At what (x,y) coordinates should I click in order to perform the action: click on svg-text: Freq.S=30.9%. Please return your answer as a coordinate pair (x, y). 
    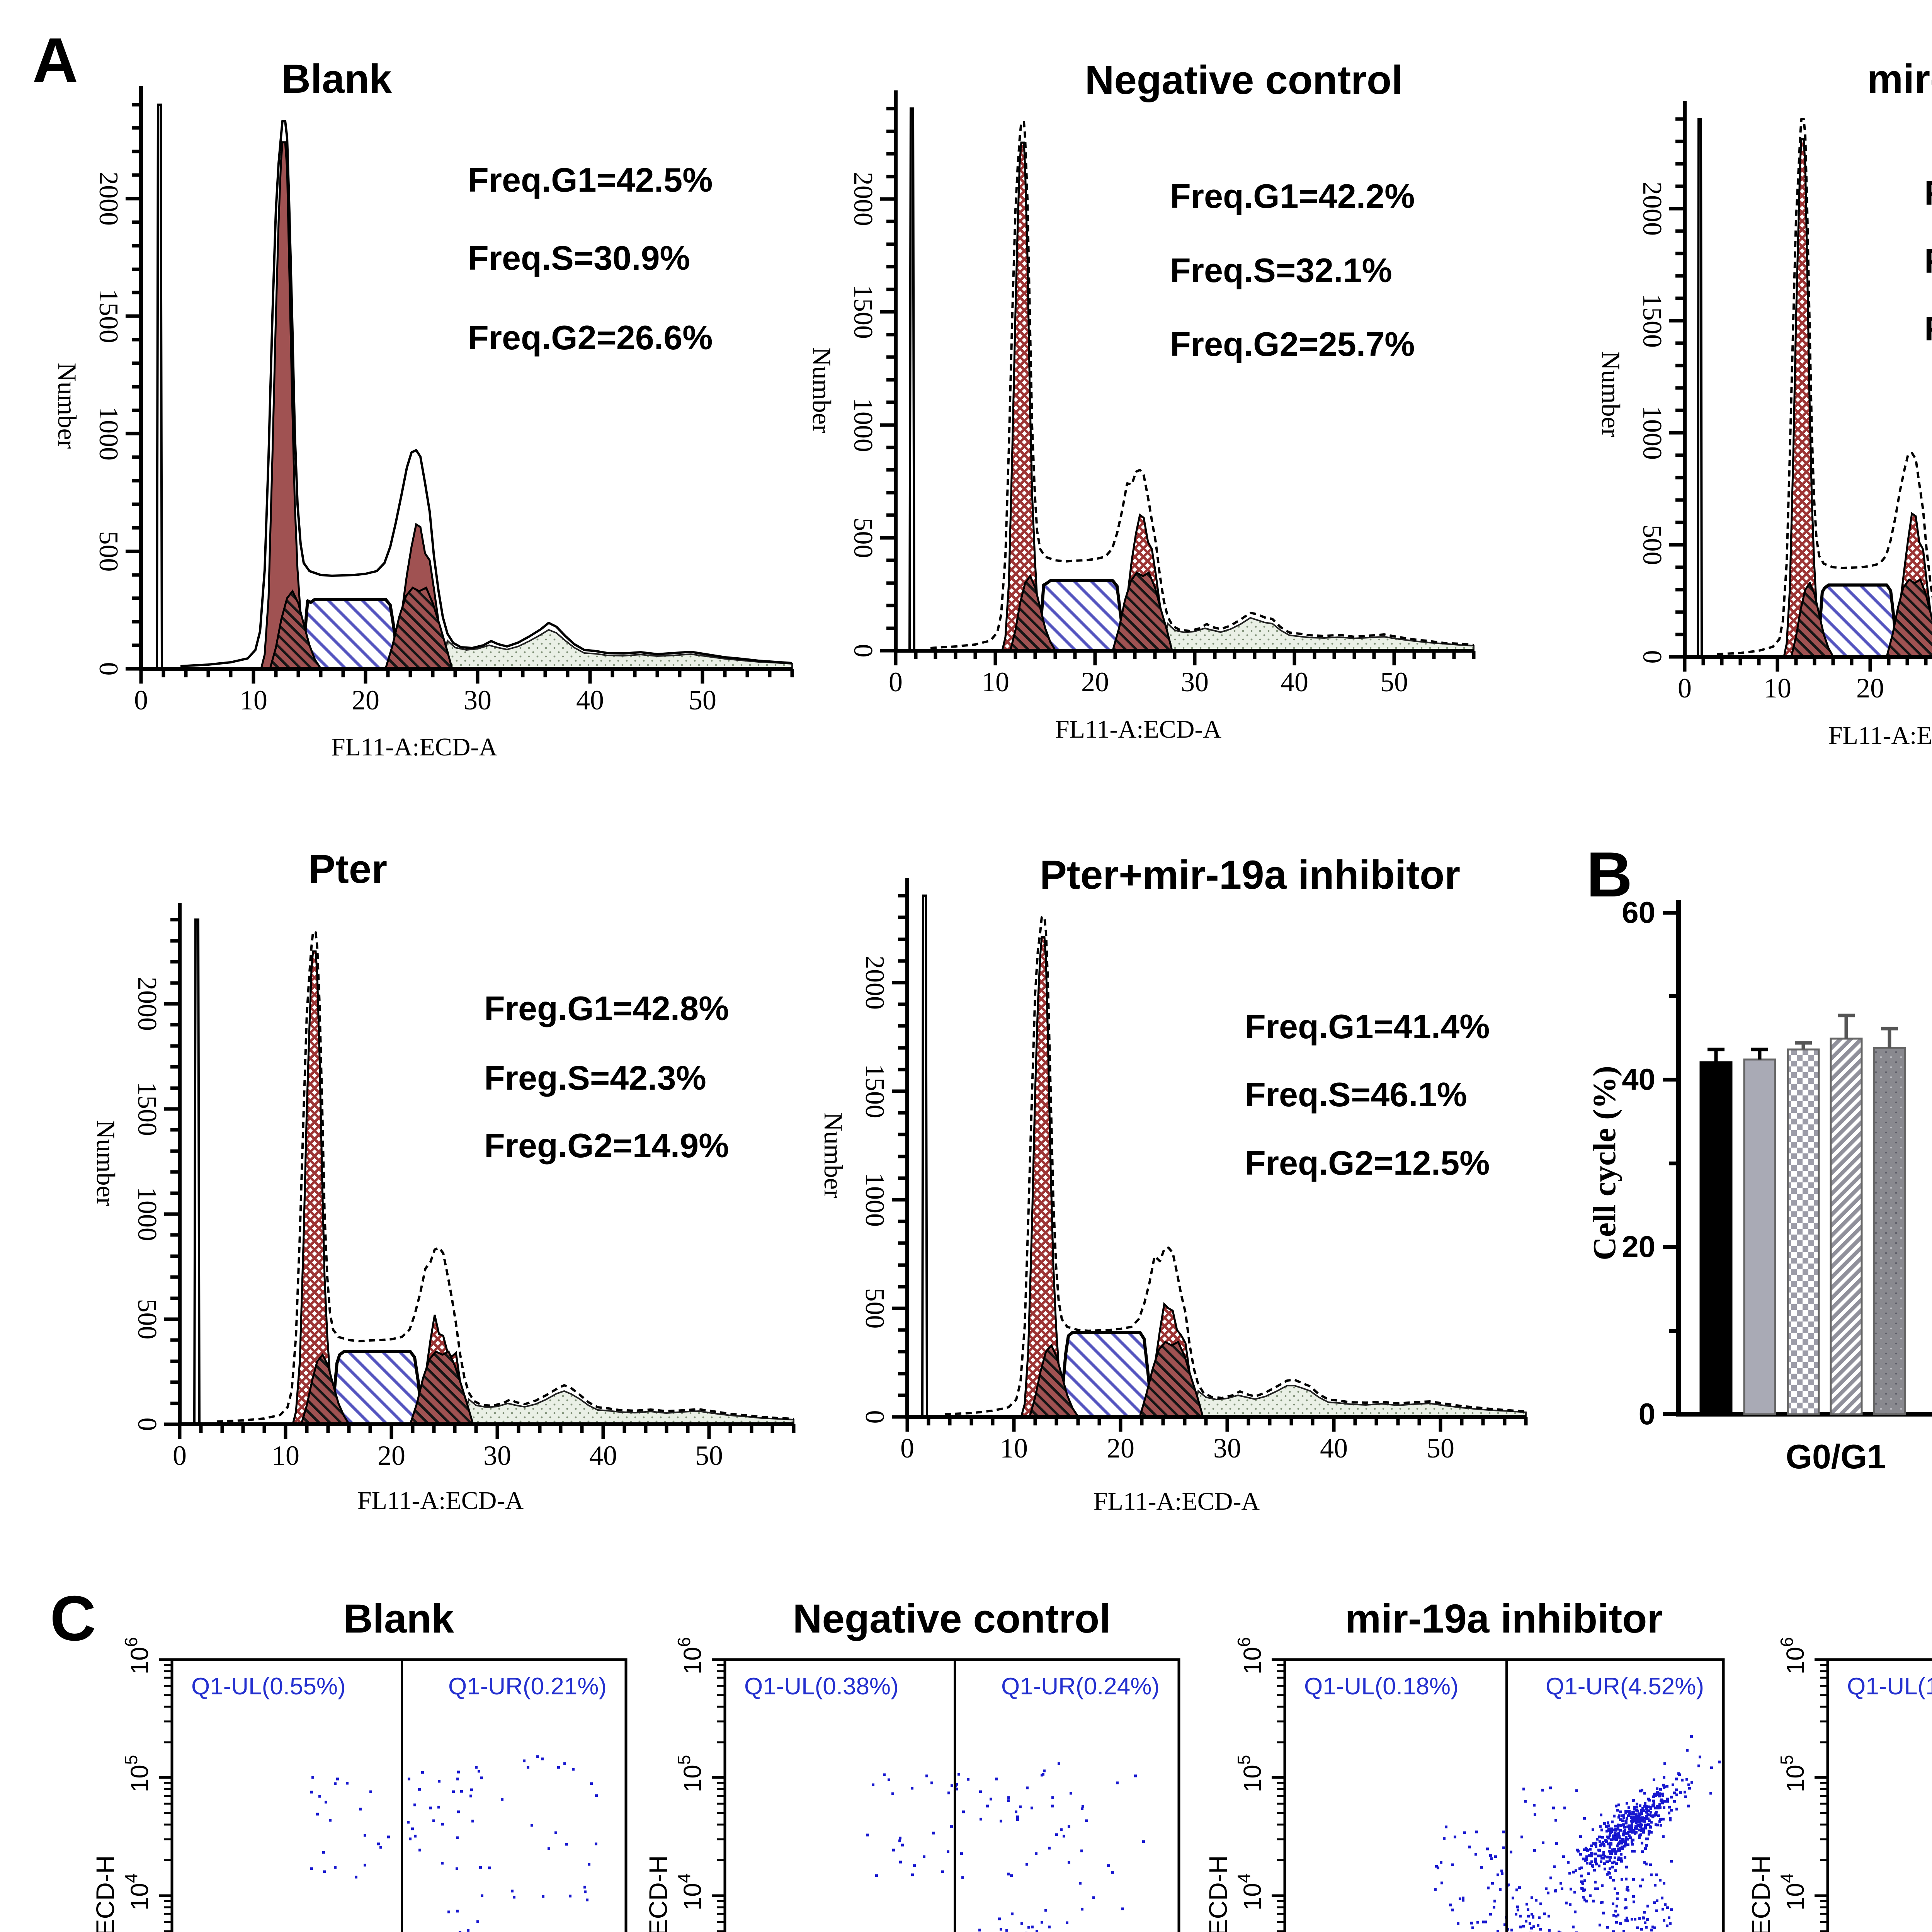
    Looking at the image, I should click on (579, 258).